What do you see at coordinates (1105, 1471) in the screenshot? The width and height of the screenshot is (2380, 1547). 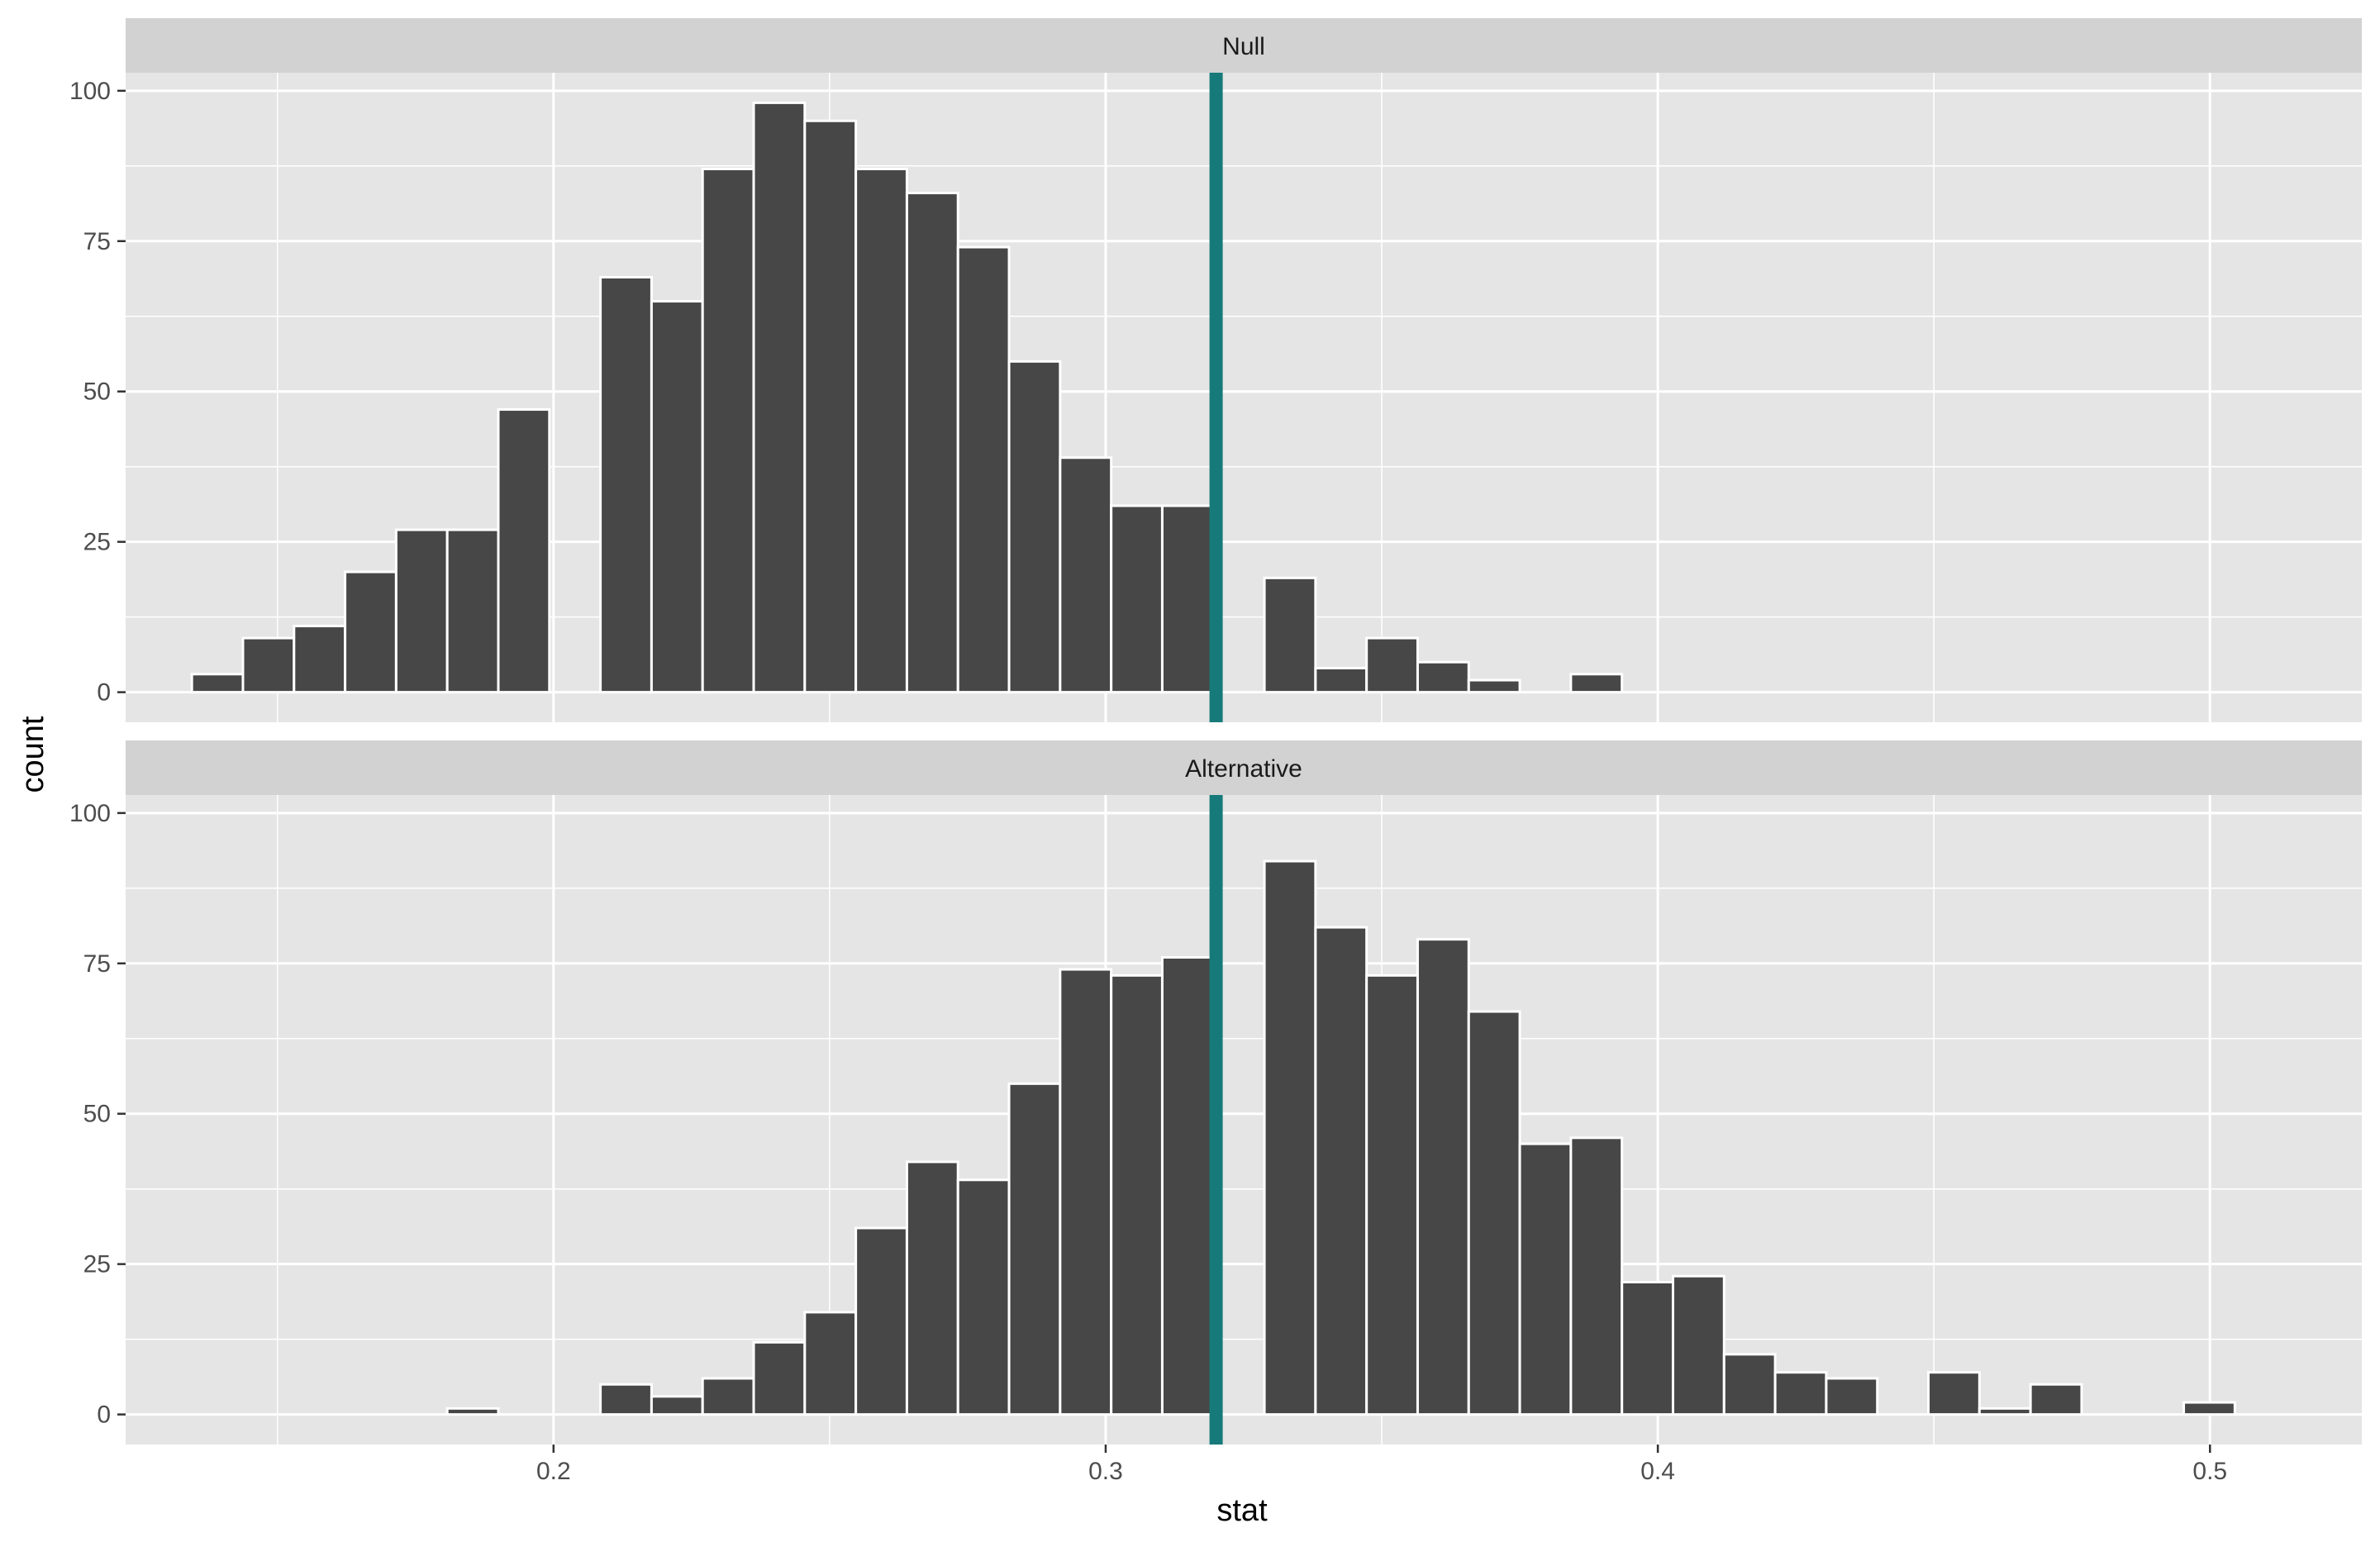 I see `x-tick-label: 0.3` at bounding box center [1105, 1471].